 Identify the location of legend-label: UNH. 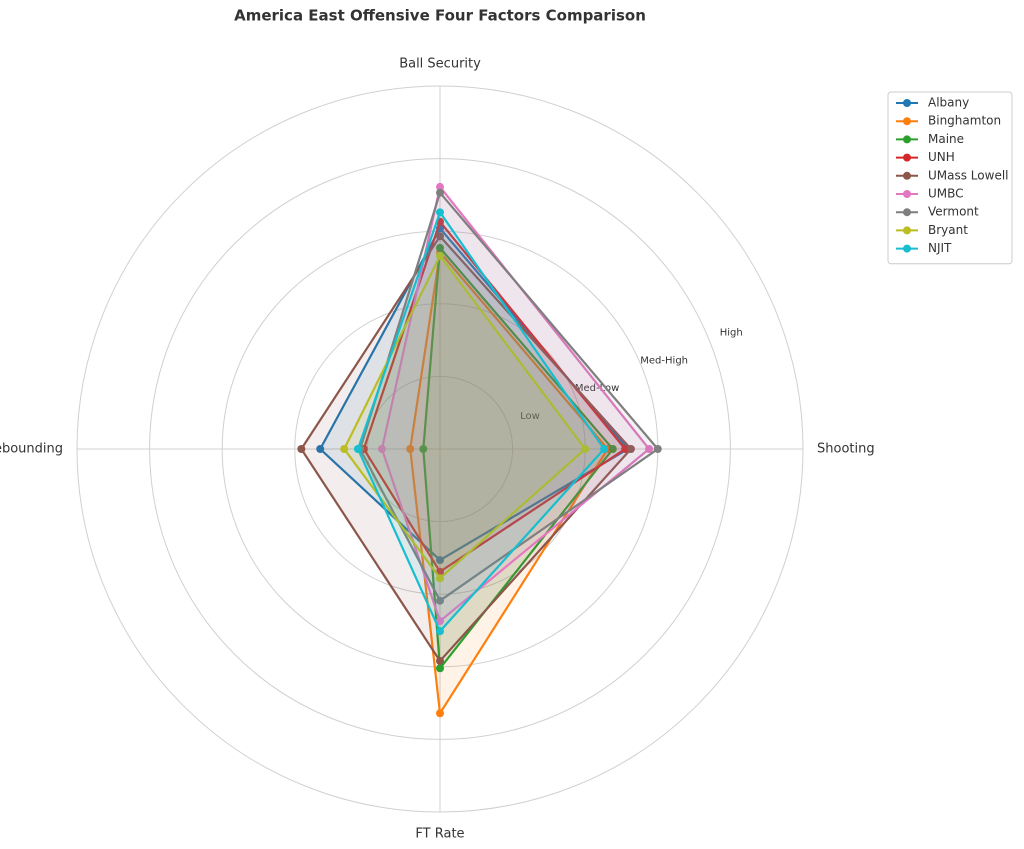
(941, 157).